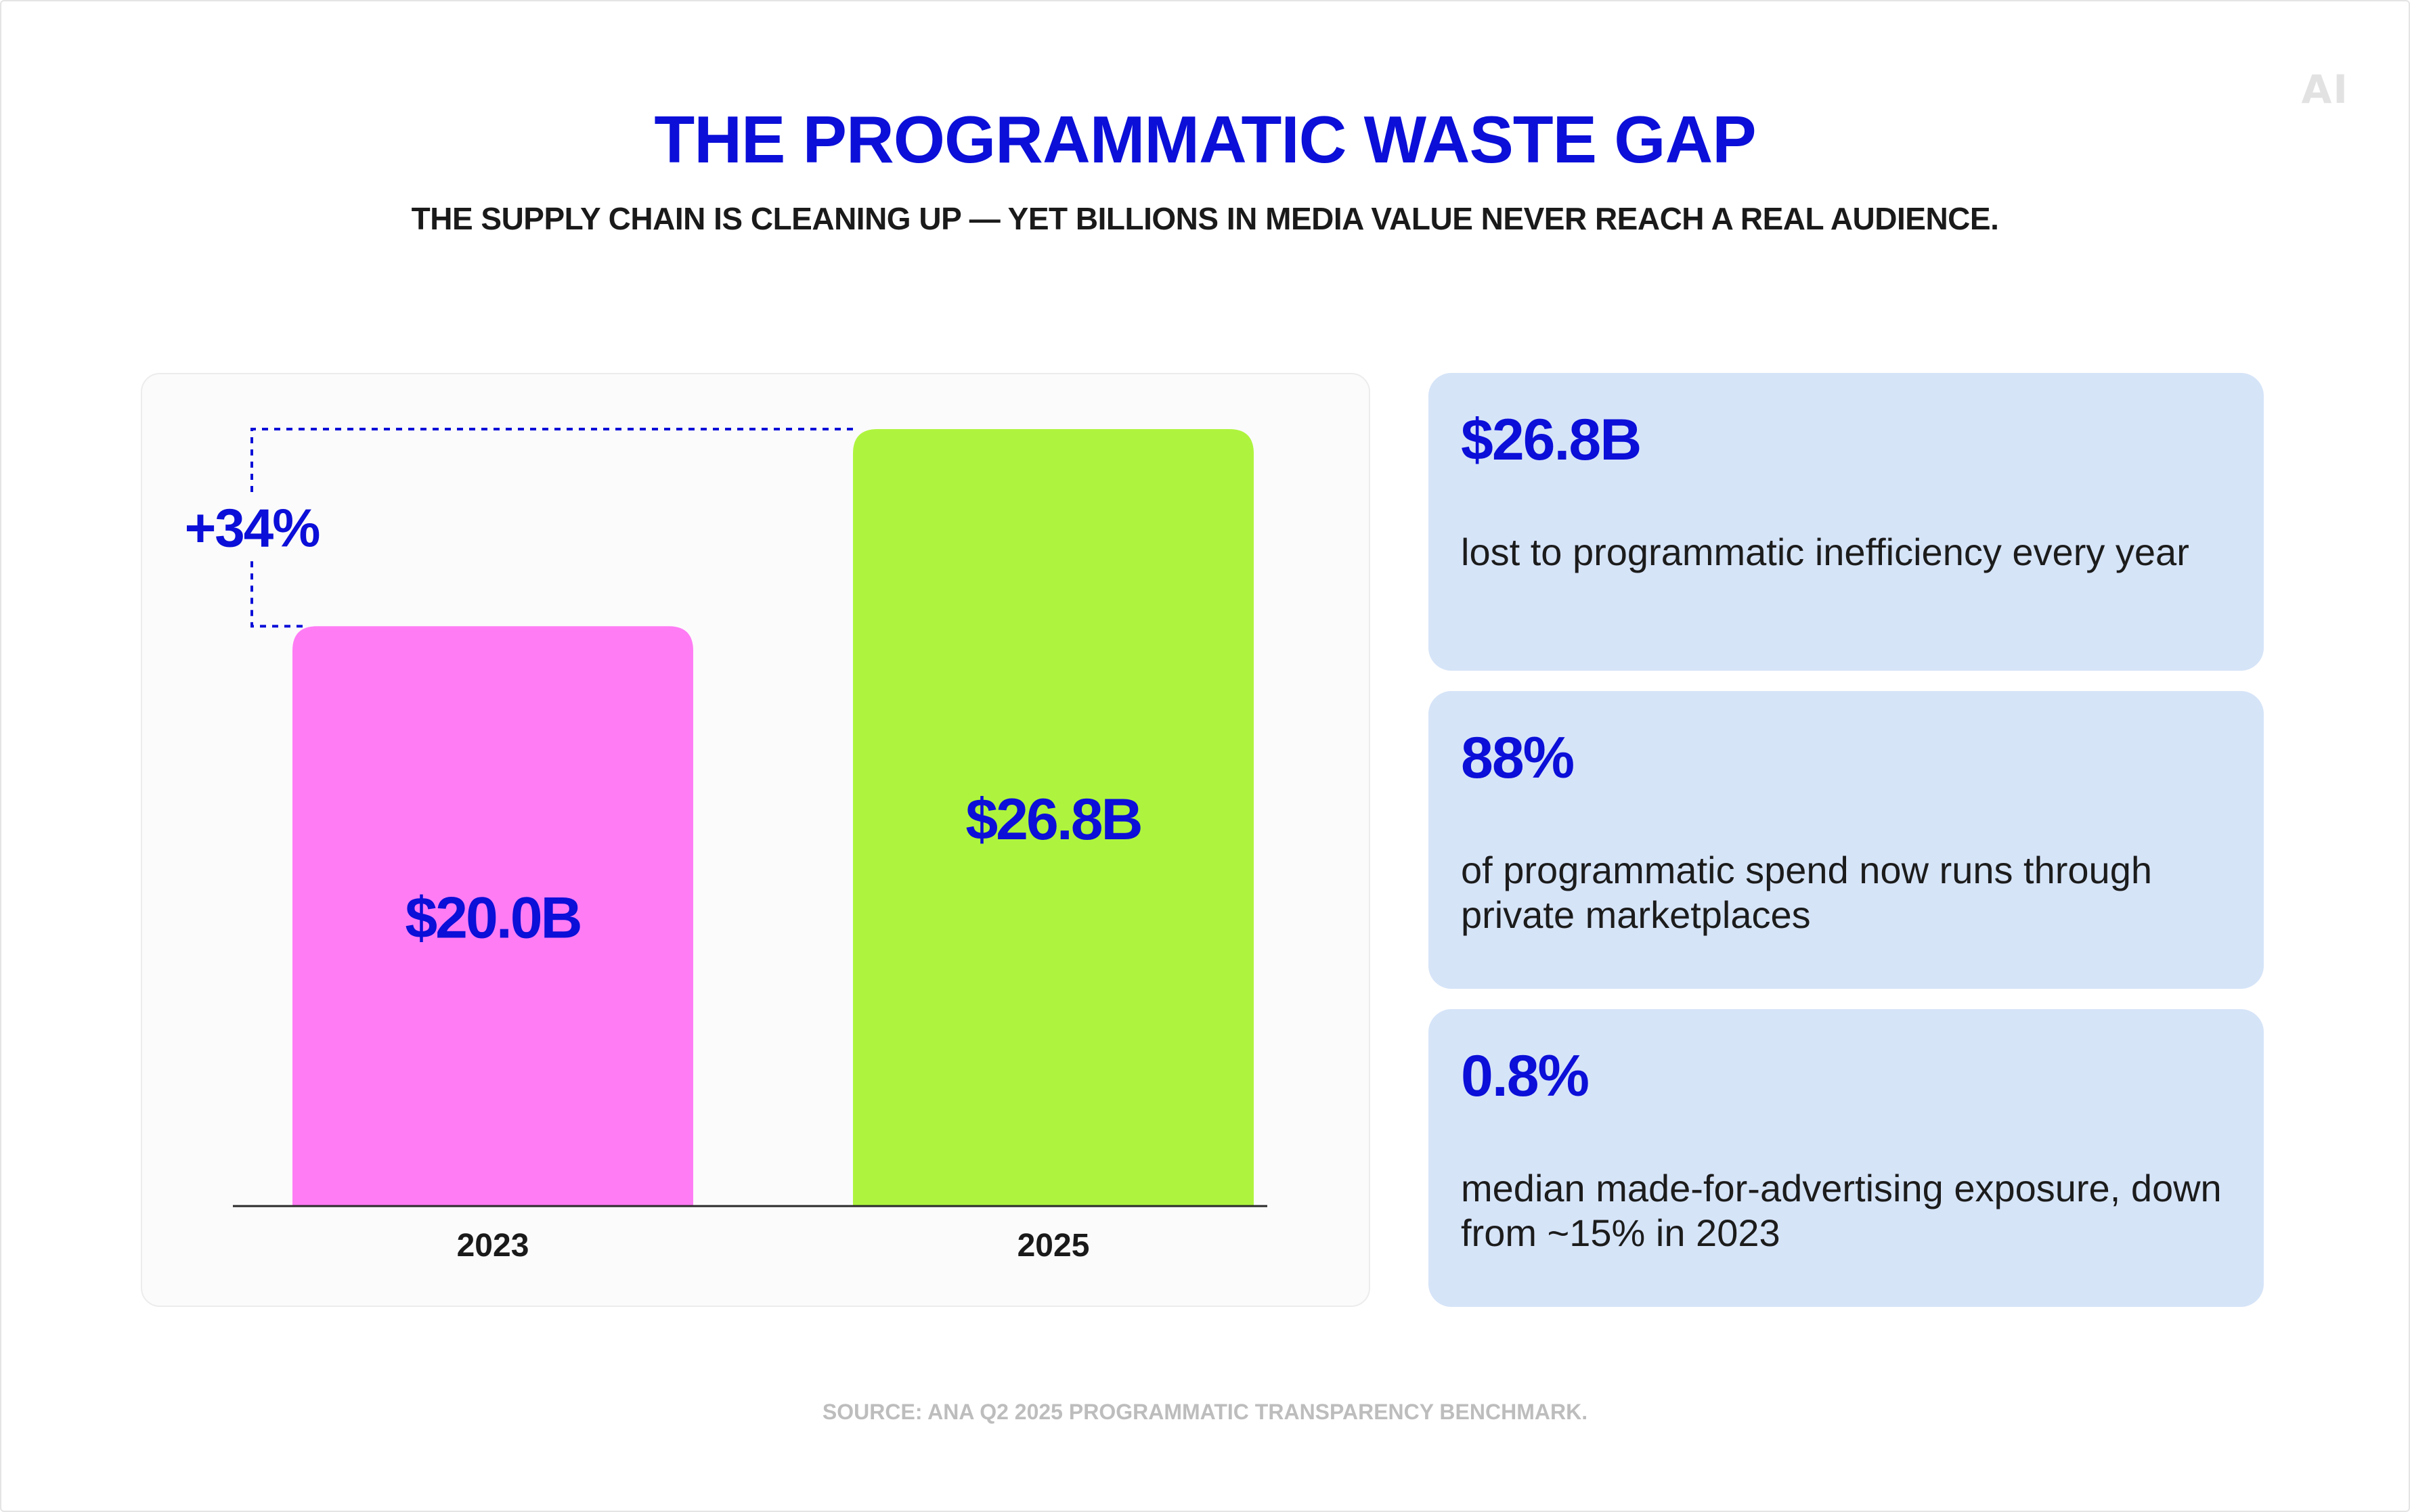 This screenshot has width=2410, height=1512. What do you see at coordinates (551, 461) in the screenshot?
I see `growth-bracket-top` at bounding box center [551, 461].